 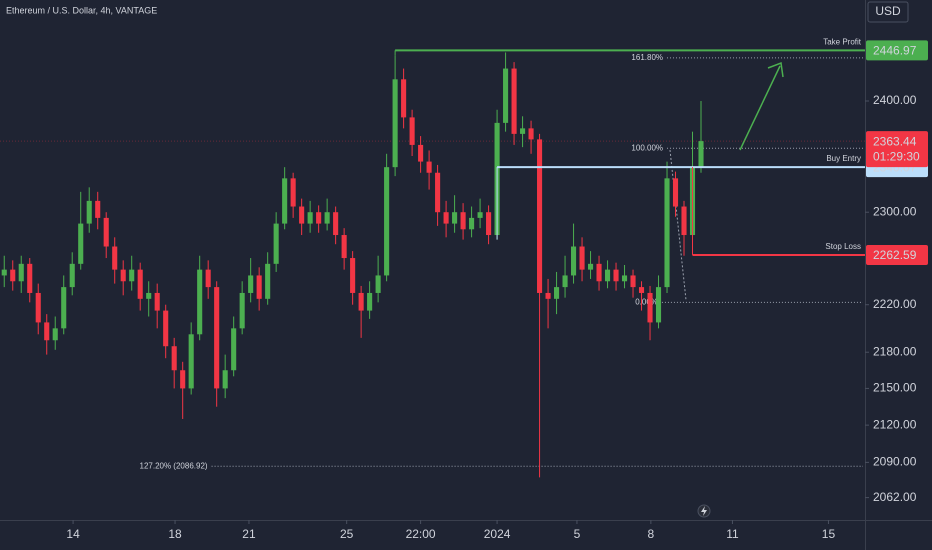 I want to click on x-tick-label: 11, so click(x=732, y=534).